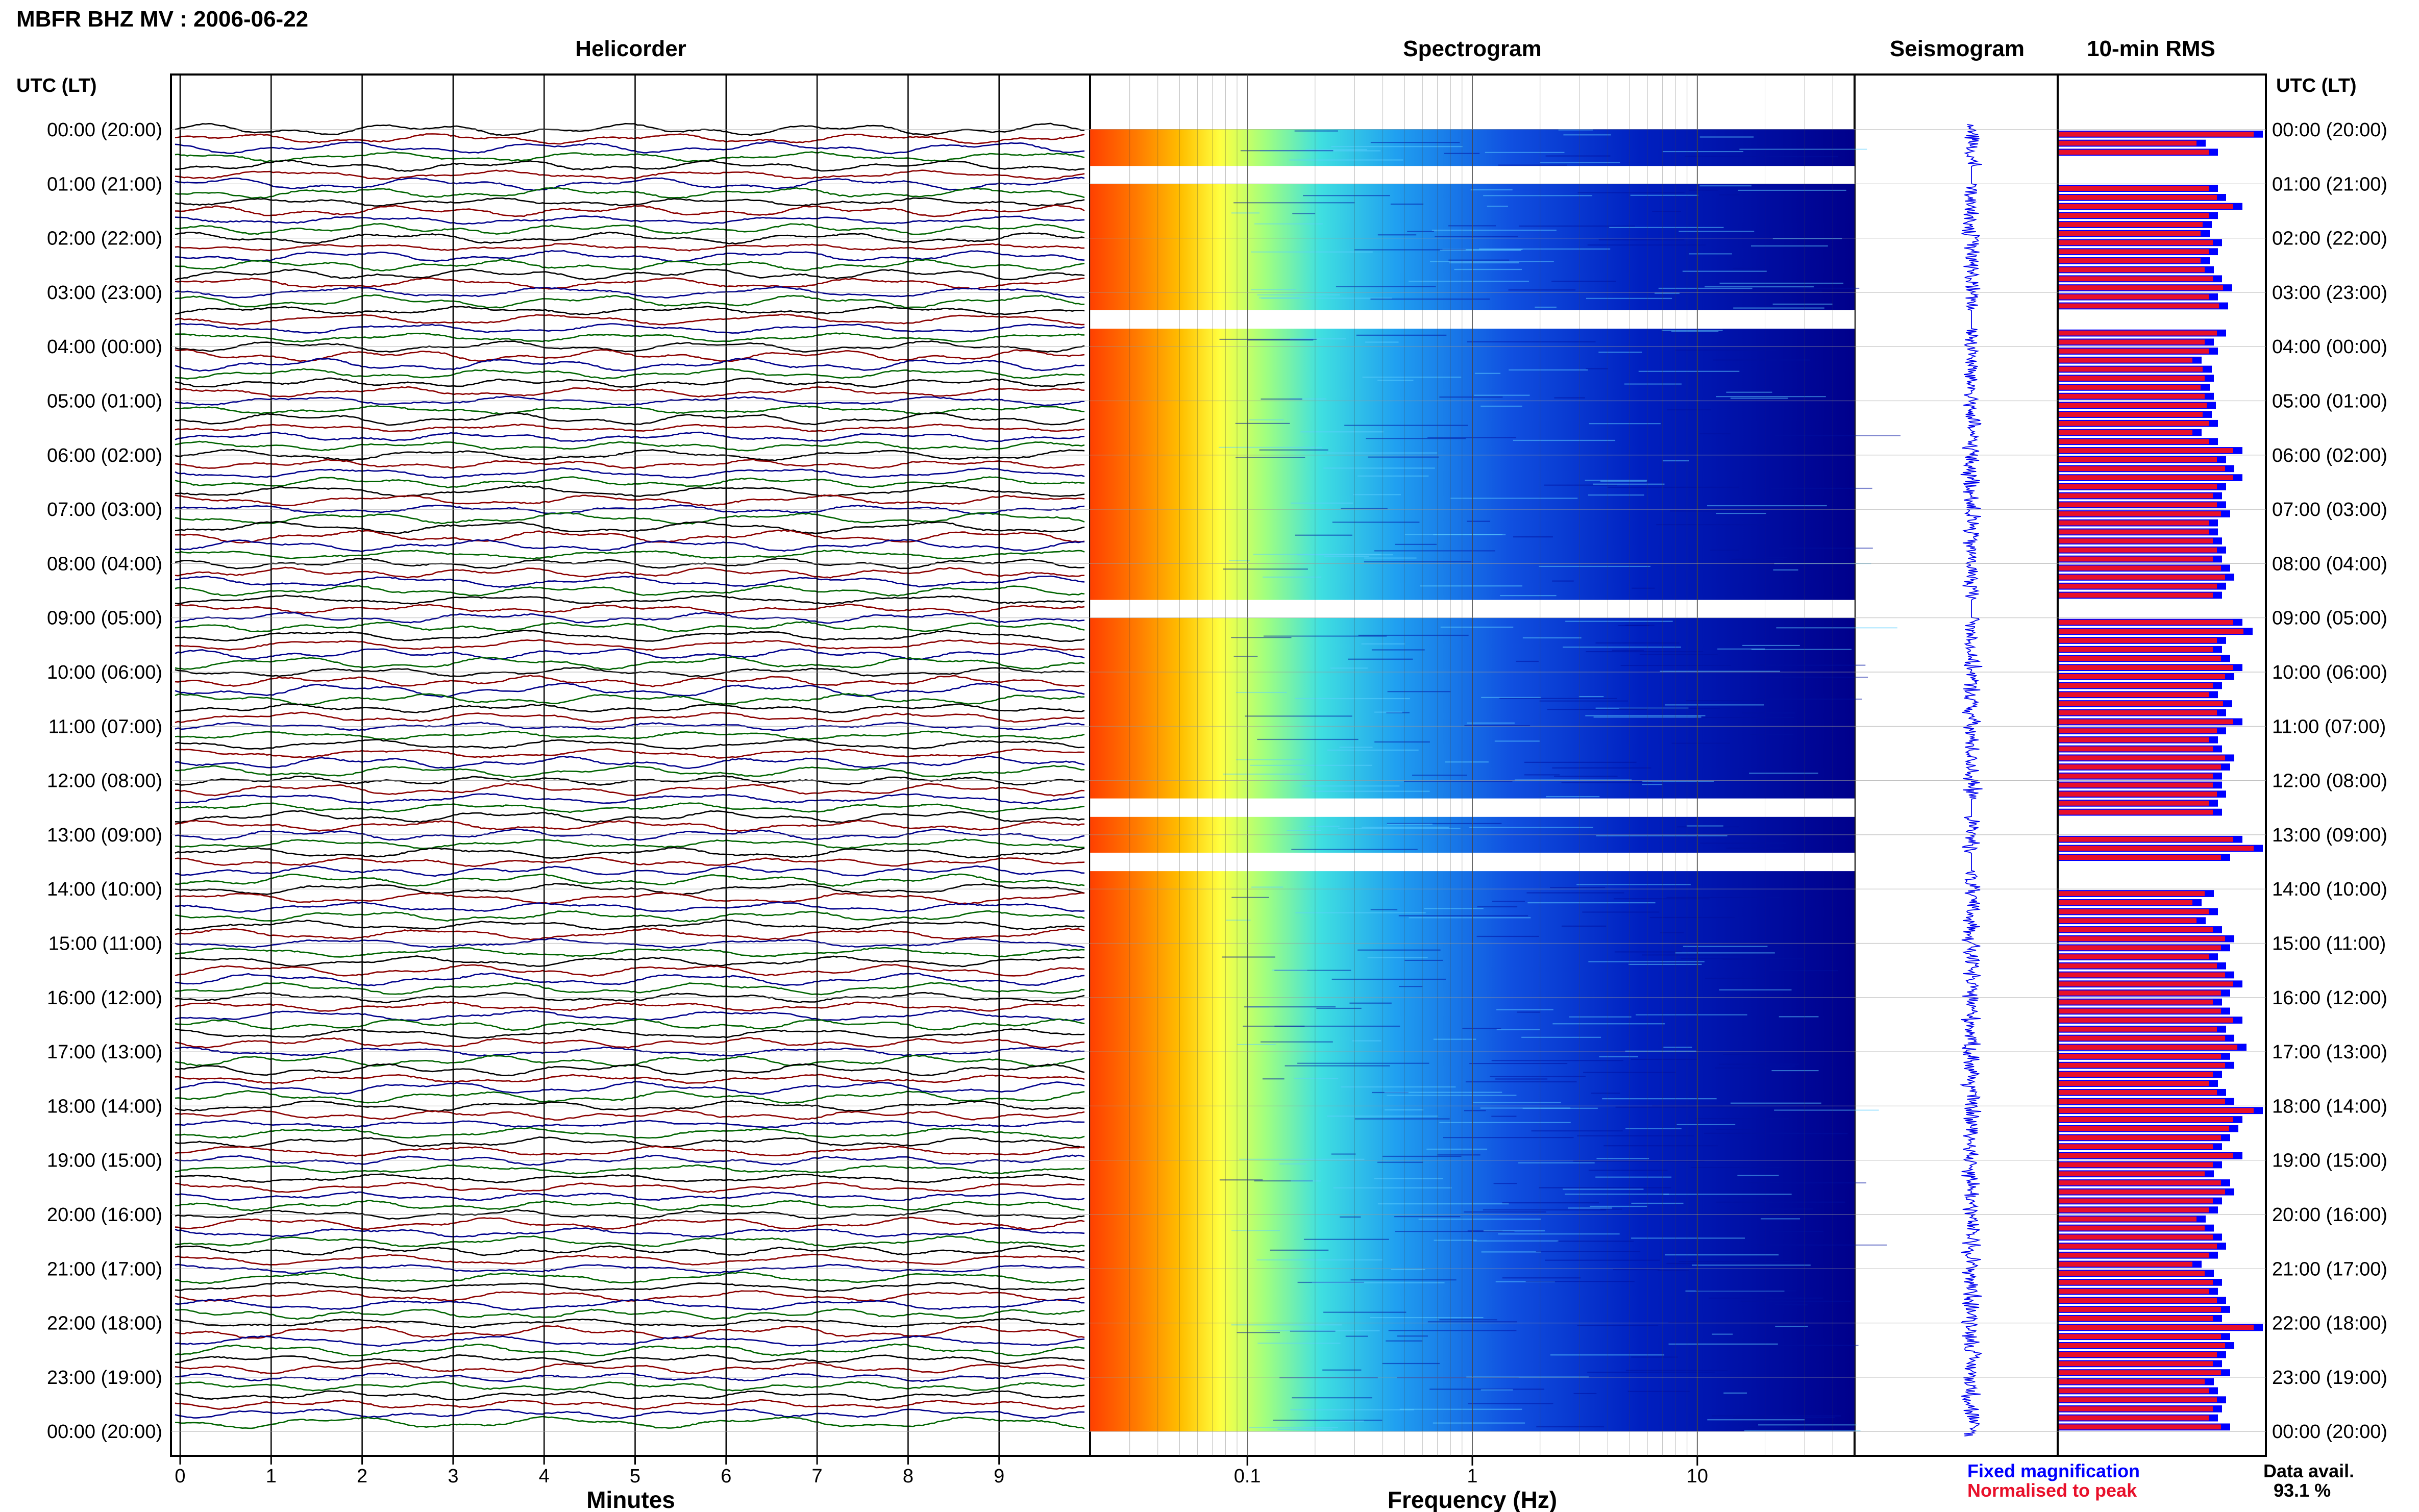 The width and height of the screenshot is (2419, 1512). Describe the element at coordinates (1472, 1476) in the screenshot. I see `frequency-tick-label: 1` at that location.